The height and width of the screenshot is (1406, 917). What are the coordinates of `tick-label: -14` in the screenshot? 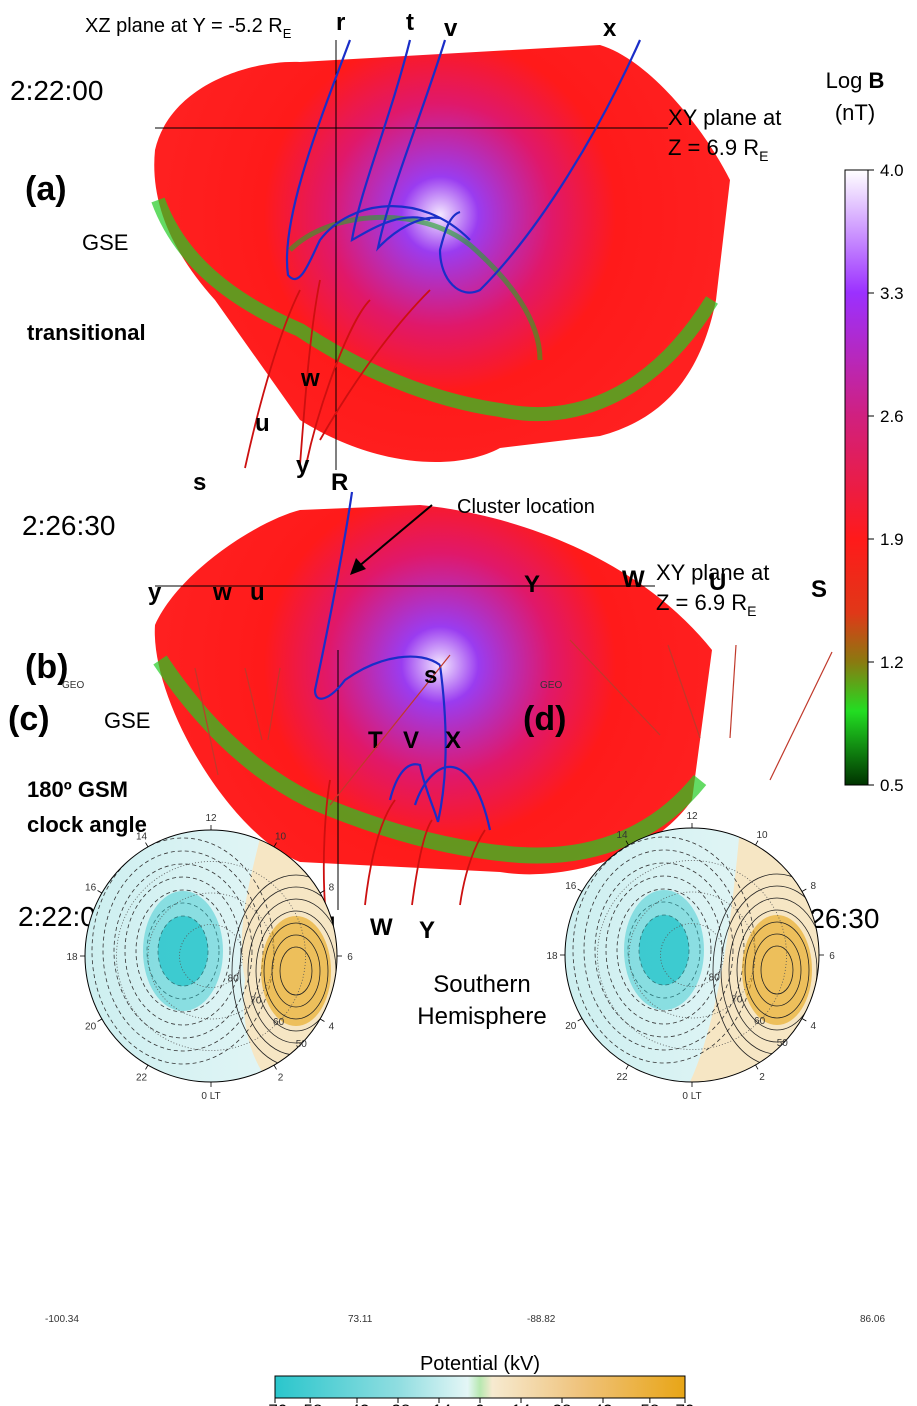 It's located at (439, 1403).